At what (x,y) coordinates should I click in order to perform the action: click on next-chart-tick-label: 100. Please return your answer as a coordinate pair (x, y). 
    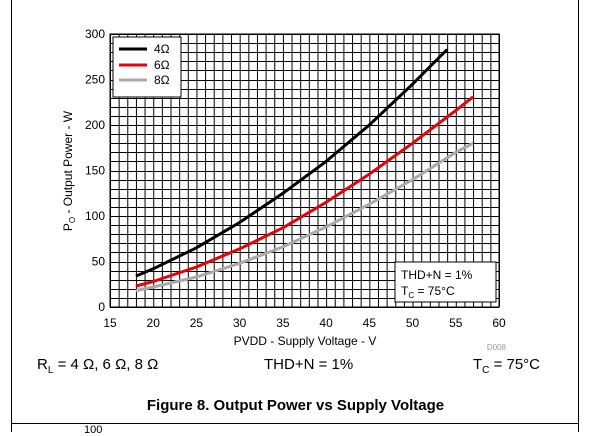
    Looking at the image, I should click on (93, 430).